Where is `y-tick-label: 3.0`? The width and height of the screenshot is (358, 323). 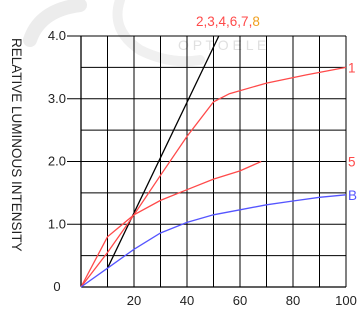 y-tick-label: 3.0 is located at coordinates (57, 98).